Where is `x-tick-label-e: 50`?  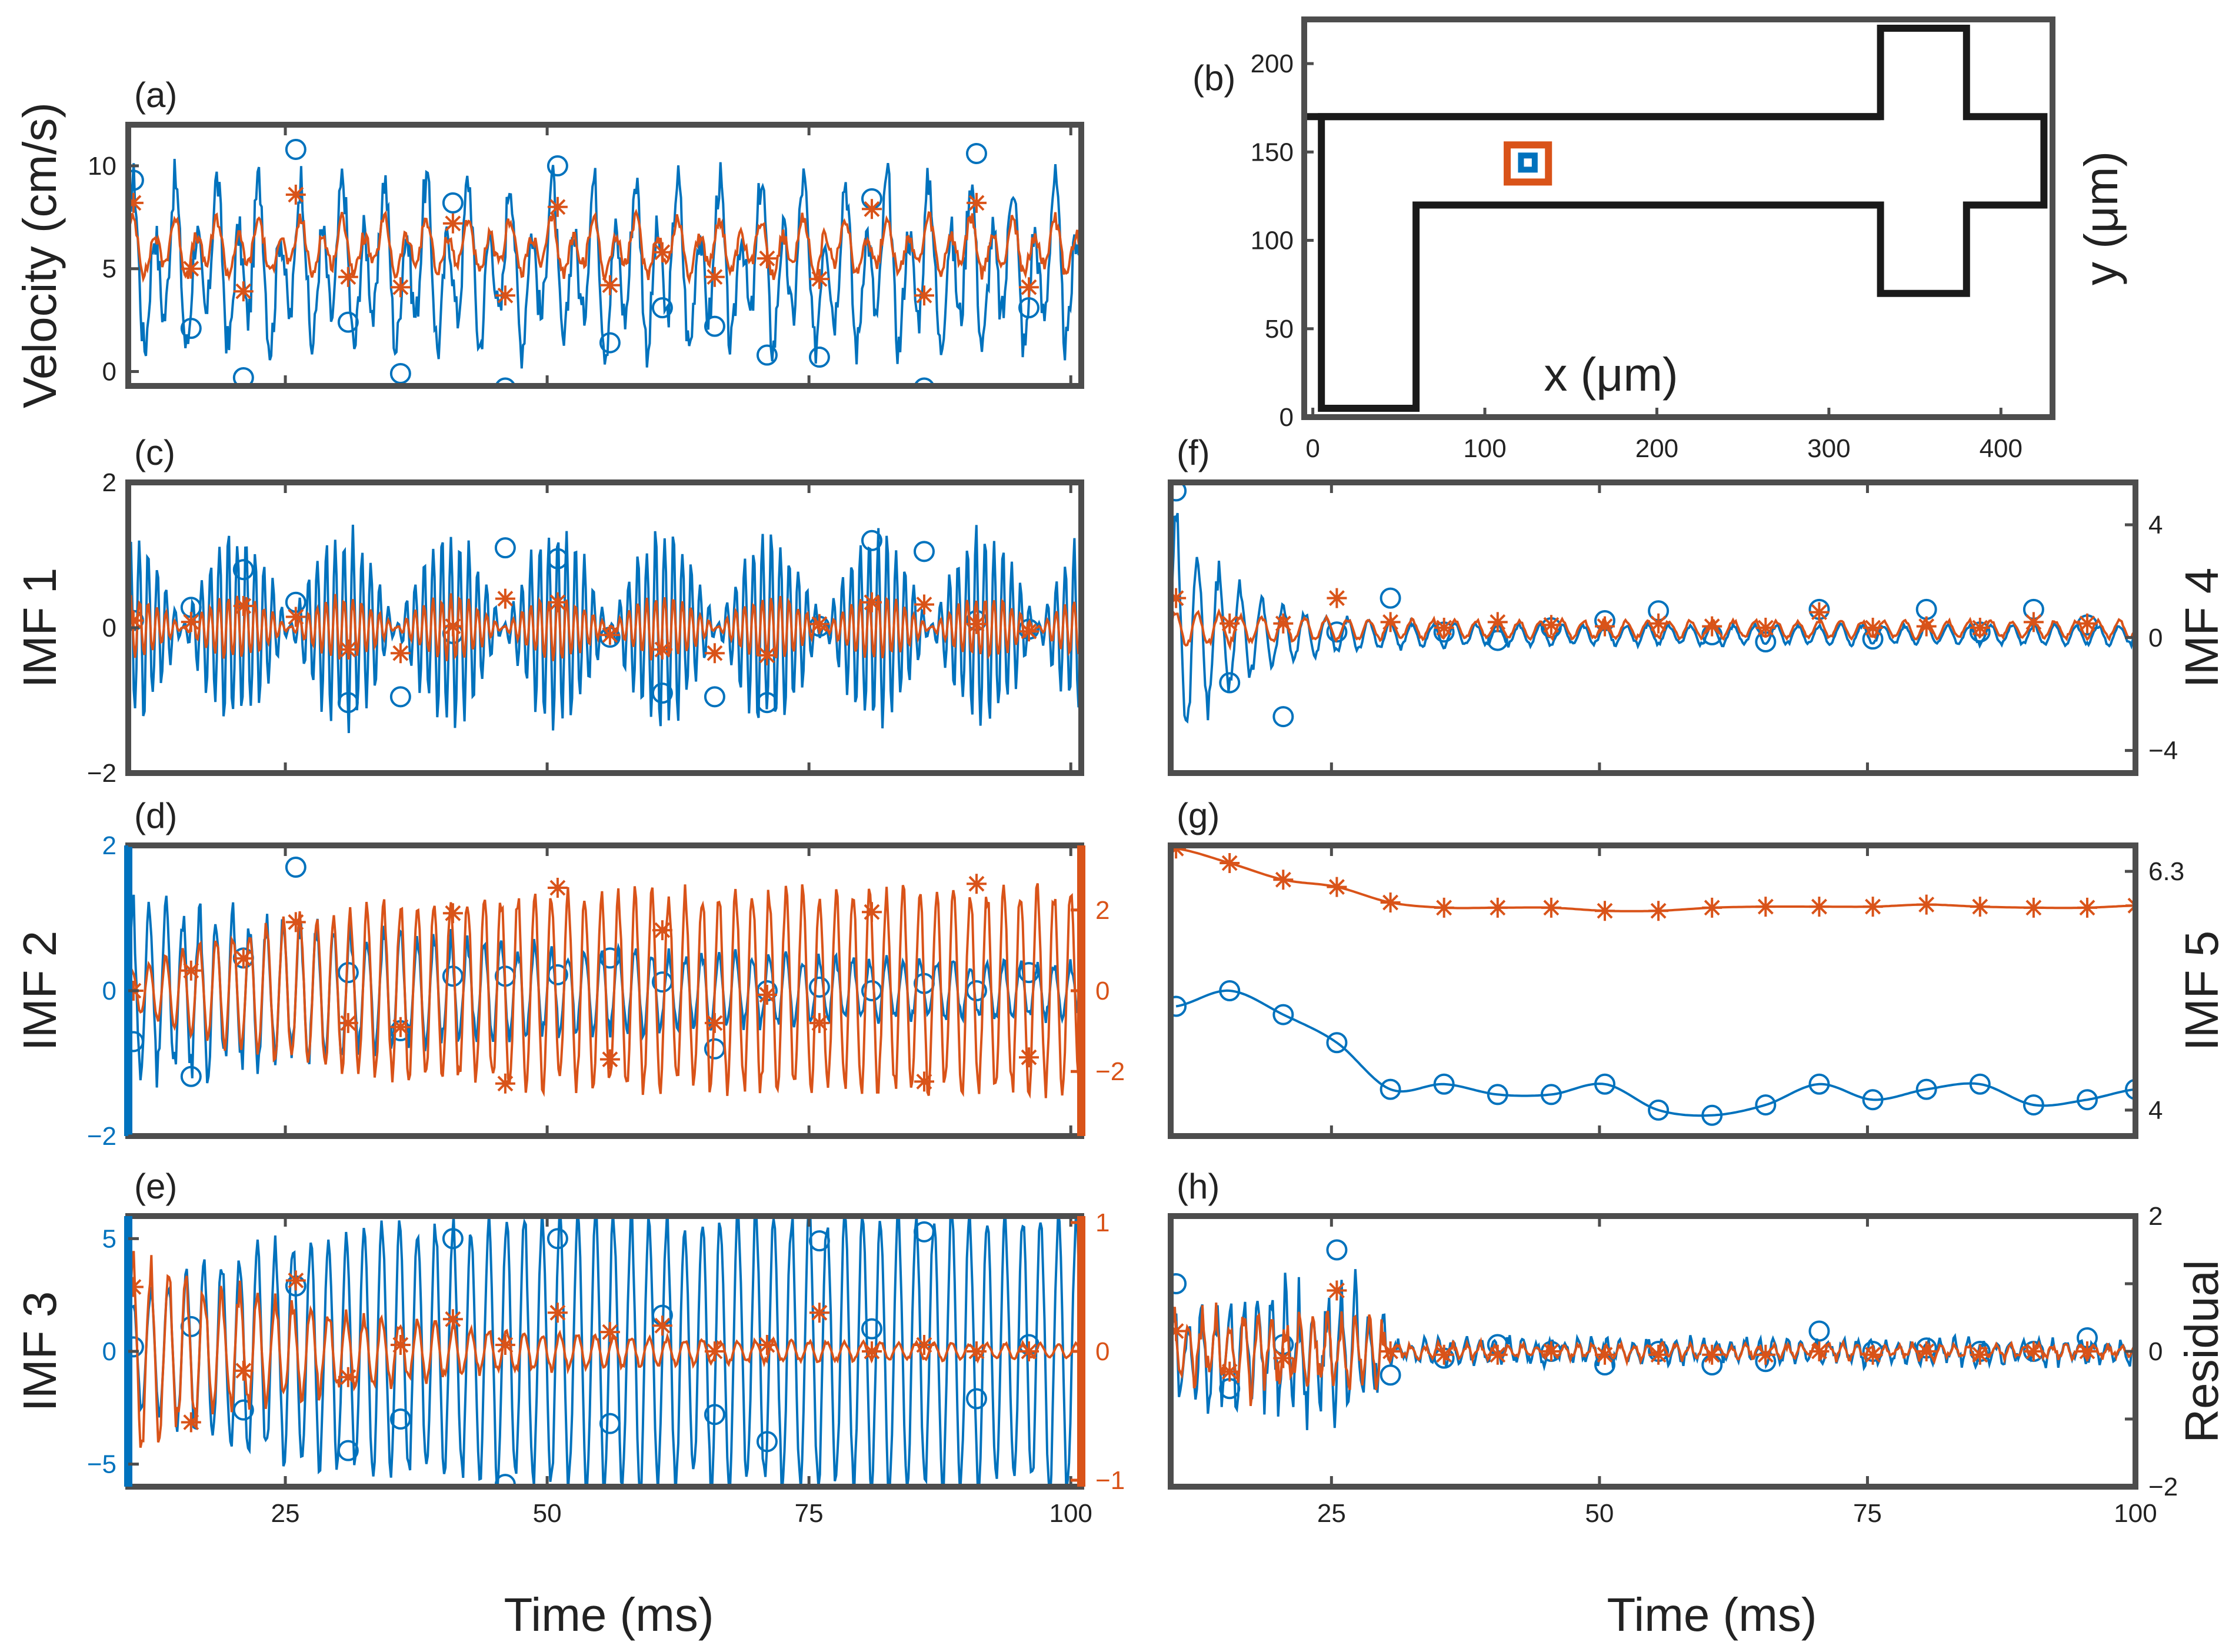
x-tick-label-e: 50 is located at coordinates (547, 1513).